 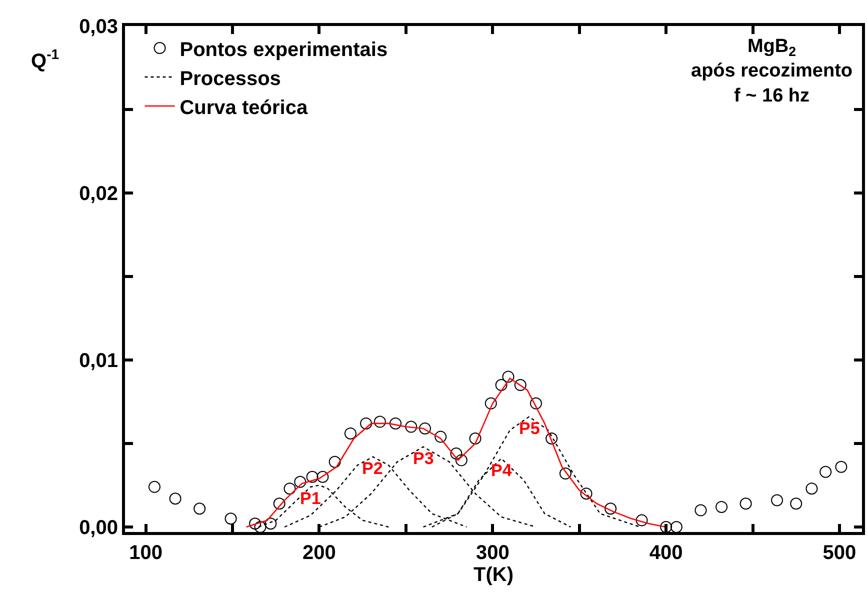 What do you see at coordinates (529, 428) in the screenshot?
I see `annotation: P5` at bounding box center [529, 428].